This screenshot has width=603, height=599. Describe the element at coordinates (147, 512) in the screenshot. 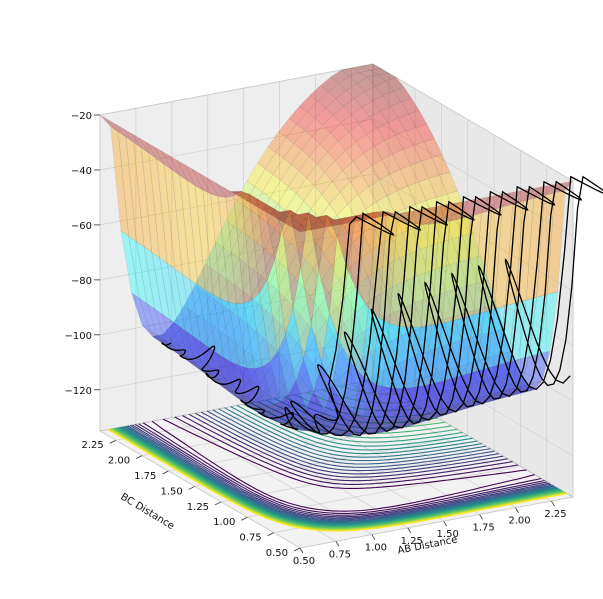

I see `y-axis-title: BC Distance` at that location.